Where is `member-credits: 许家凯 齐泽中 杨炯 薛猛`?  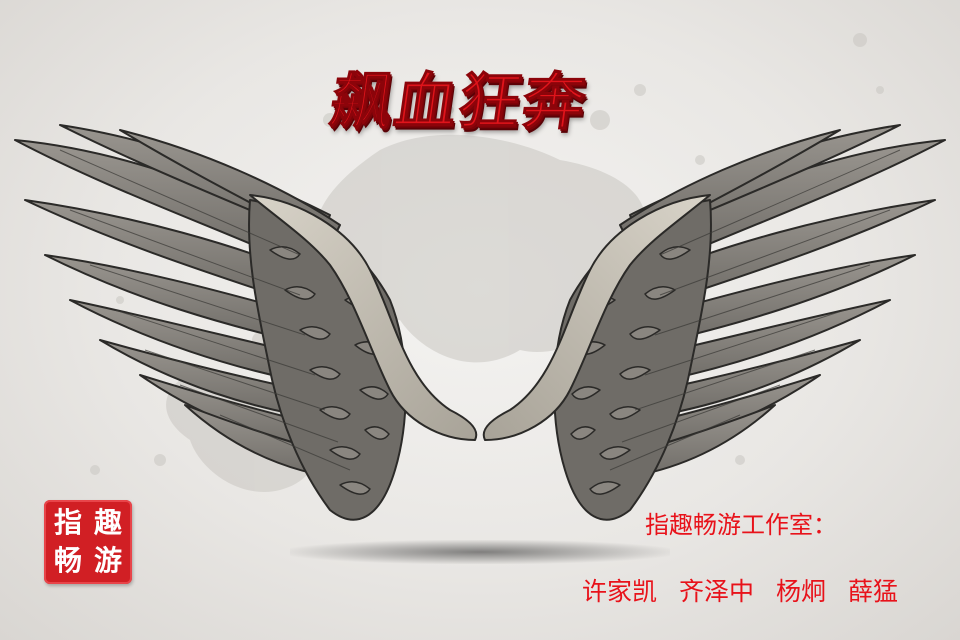 member-credits: 许家凯 齐泽中 杨炯 薛猛 is located at coordinates (740, 590).